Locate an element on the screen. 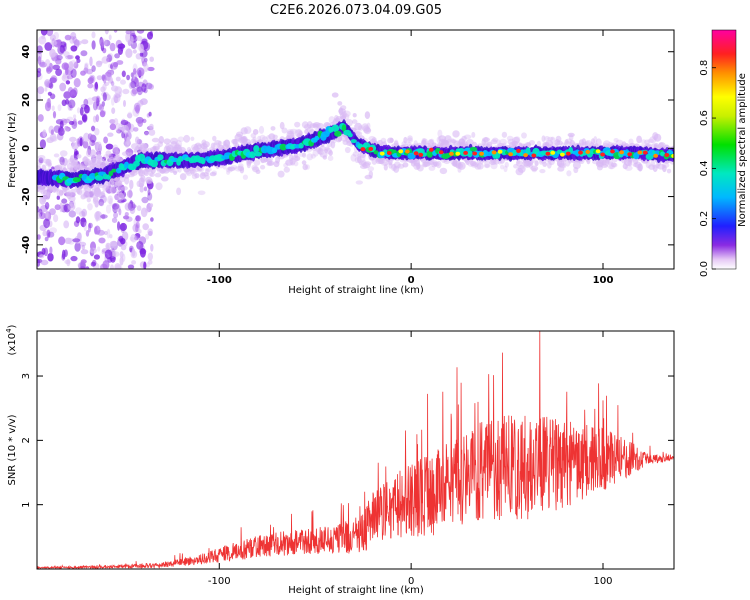  heatmap-ytick-label: 0 is located at coordinates (26, 148).